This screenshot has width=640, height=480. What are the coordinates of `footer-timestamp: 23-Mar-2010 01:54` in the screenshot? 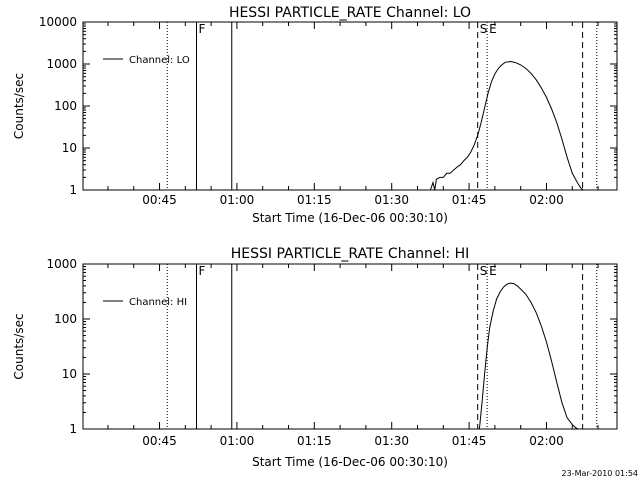 It's located at (600, 473).